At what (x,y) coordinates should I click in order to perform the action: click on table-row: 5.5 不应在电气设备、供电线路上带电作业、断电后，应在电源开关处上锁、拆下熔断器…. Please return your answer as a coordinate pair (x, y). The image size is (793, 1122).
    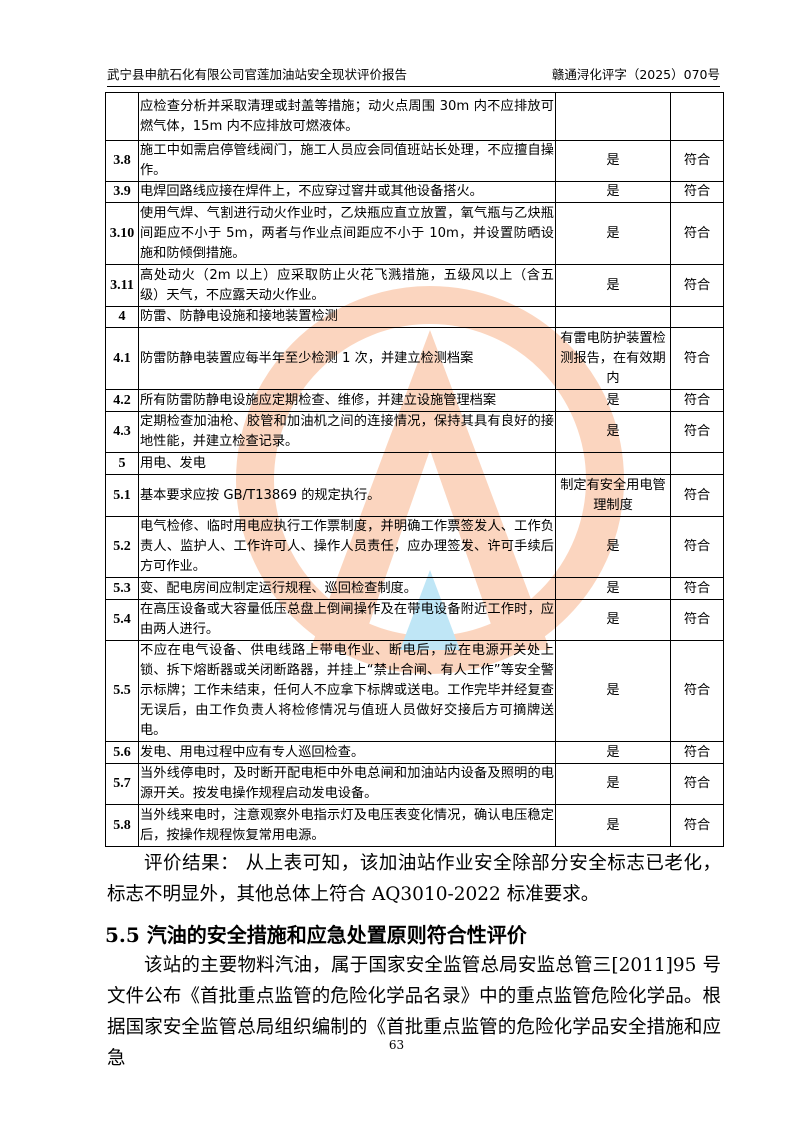
    Looking at the image, I should click on (414, 691).